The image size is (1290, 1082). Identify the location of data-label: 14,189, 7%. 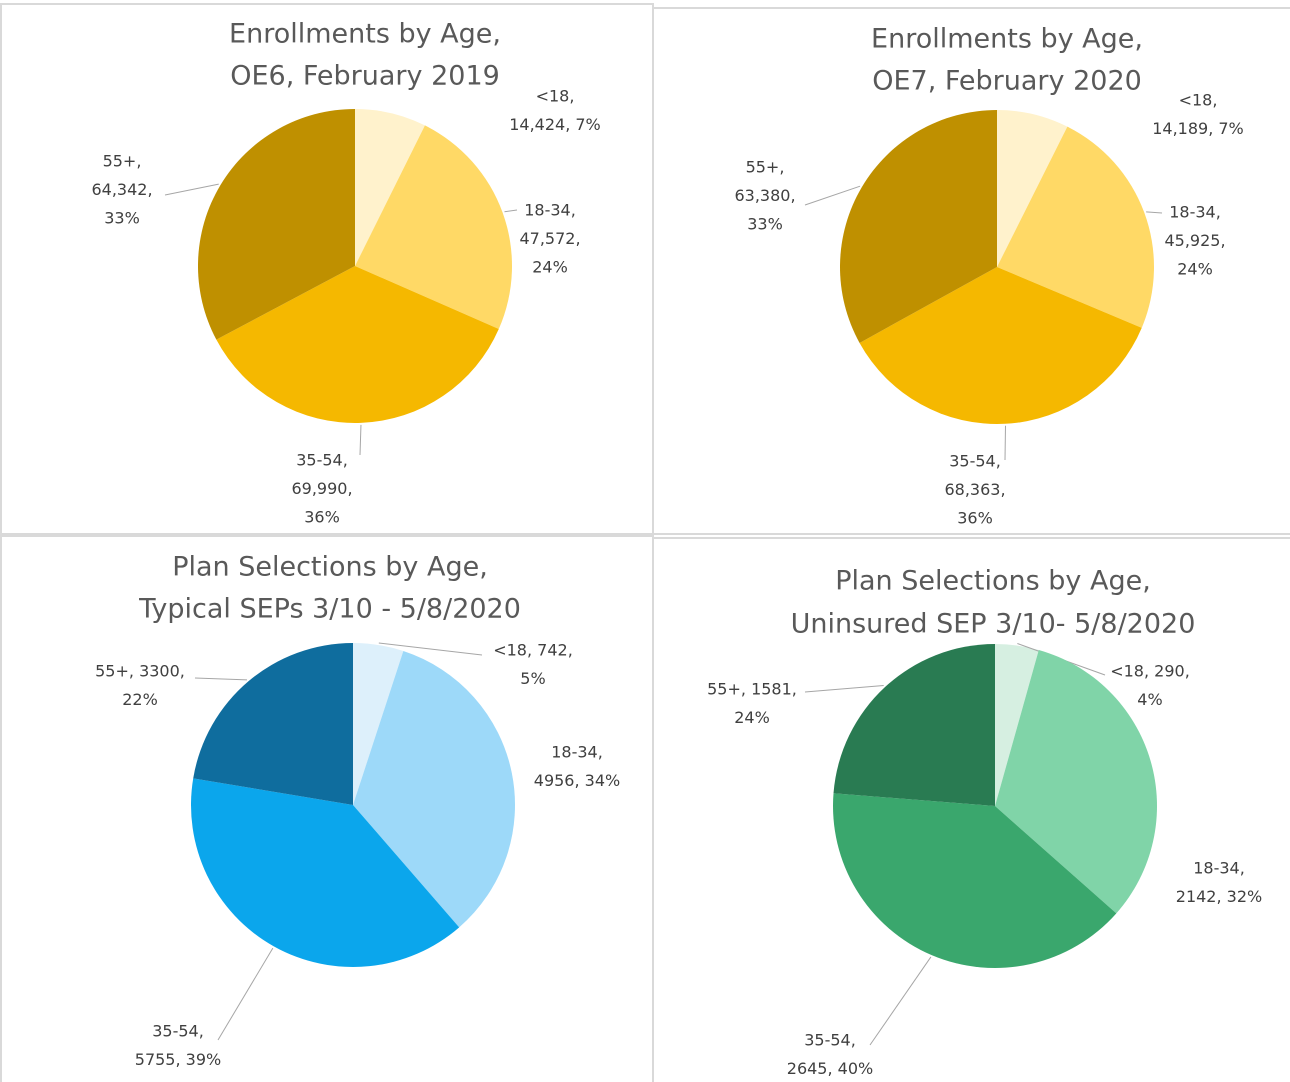
(1198, 128).